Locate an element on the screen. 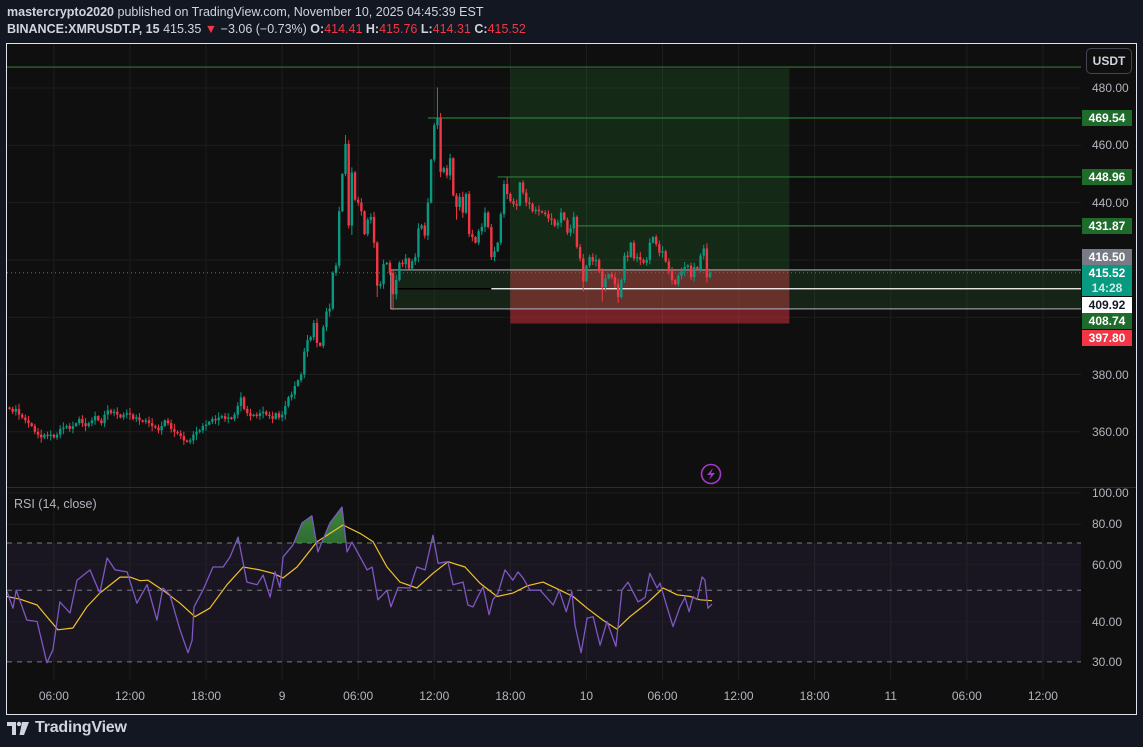  author-name: mastercrypto2020 is located at coordinates (61, 12).